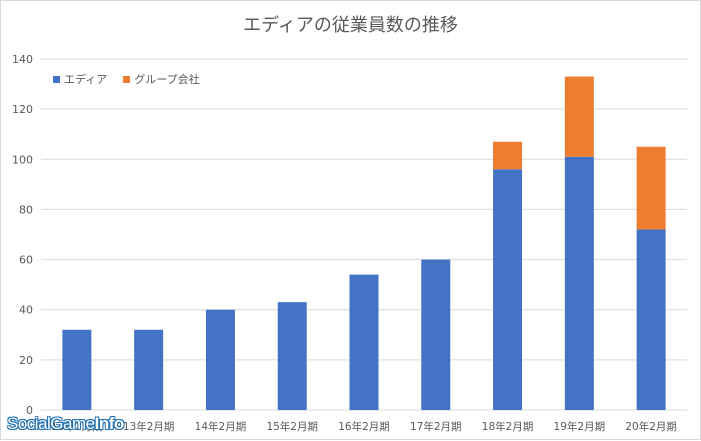 The image size is (701, 441). What do you see at coordinates (350, 25) in the screenshot?
I see `chart-title: エディアの従業員数の推移` at bounding box center [350, 25].